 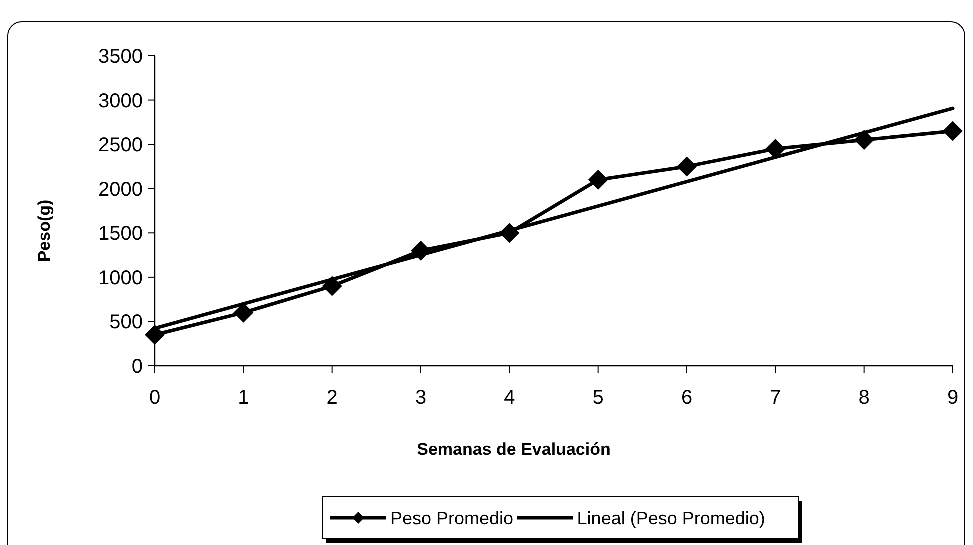 What do you see at coordinates (126, 323) in the screenshot?
I see `y-tick-label: 500` at bounding box center [126, 323].